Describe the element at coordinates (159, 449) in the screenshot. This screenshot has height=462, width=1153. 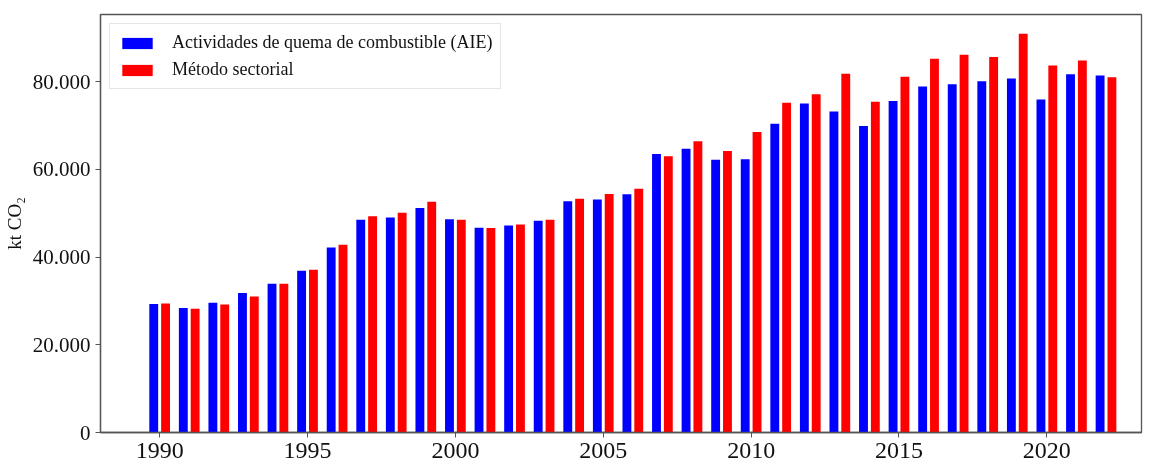
I see `x-tick-label: 1990` at that location.